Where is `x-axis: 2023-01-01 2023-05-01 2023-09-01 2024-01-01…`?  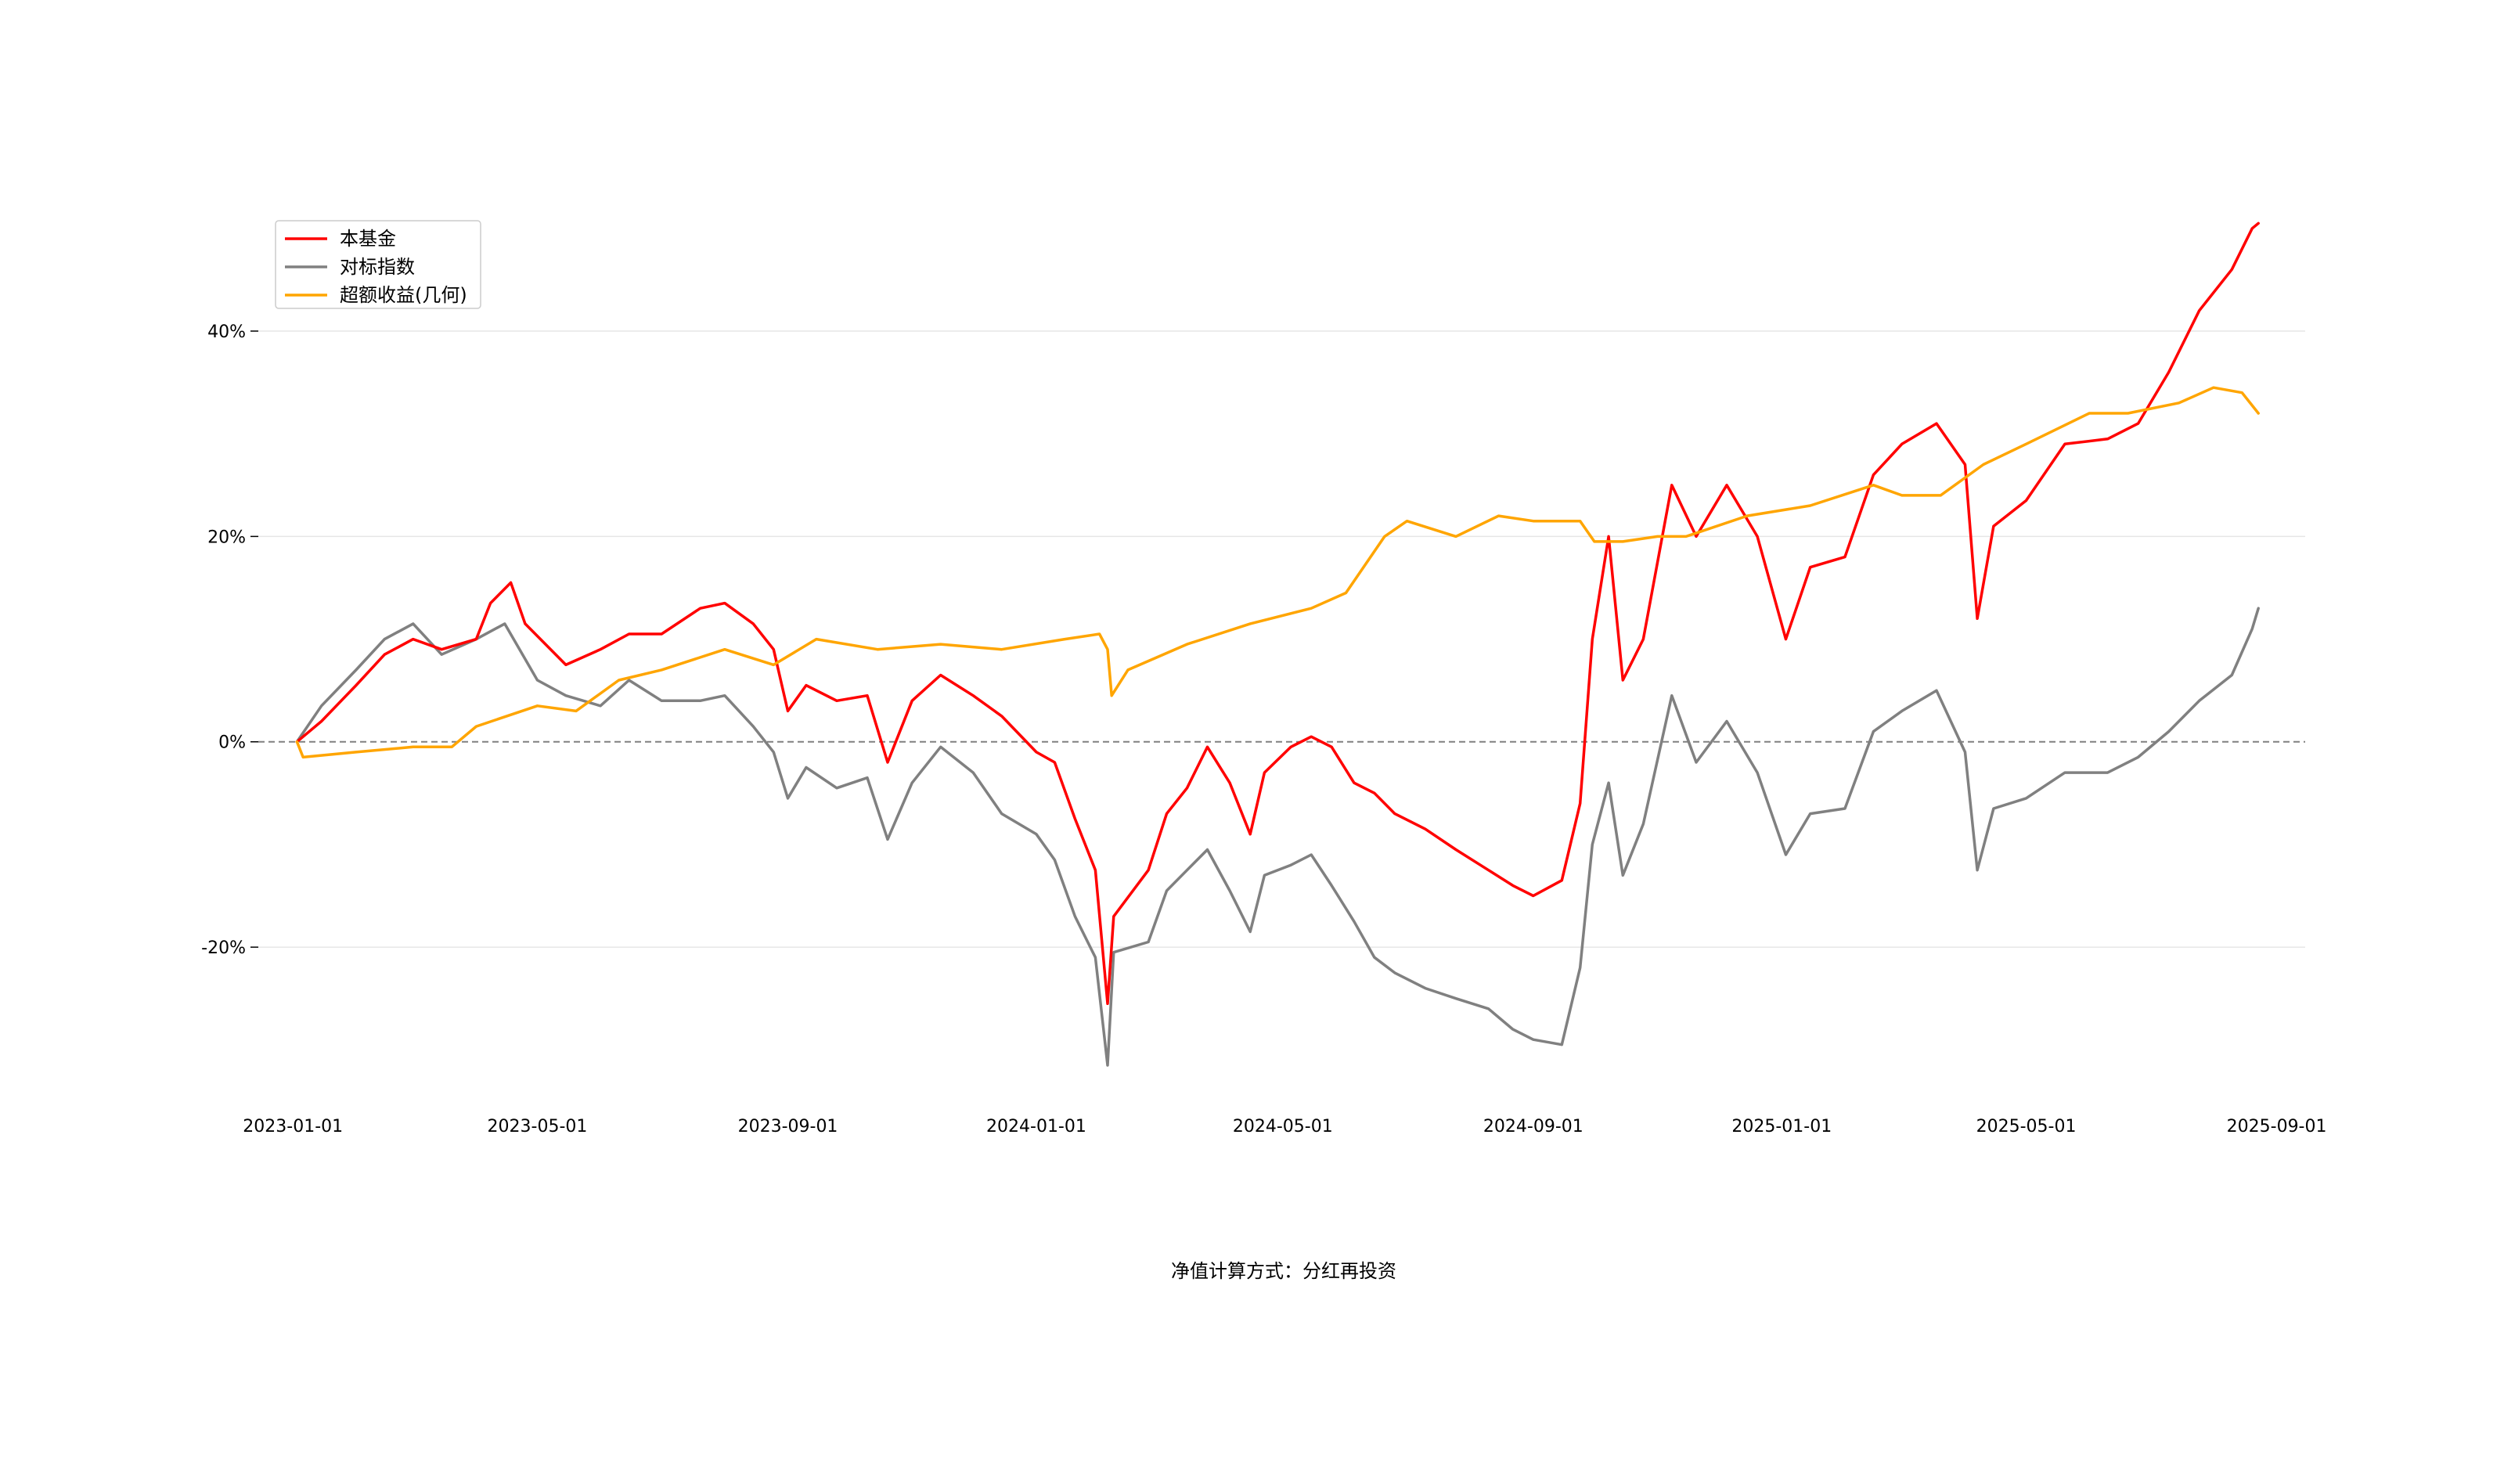
x-axis: 2023-01-01 2023-05-01 2023-09-01 2024-01-01… is located at coordinates (1284, 1126).